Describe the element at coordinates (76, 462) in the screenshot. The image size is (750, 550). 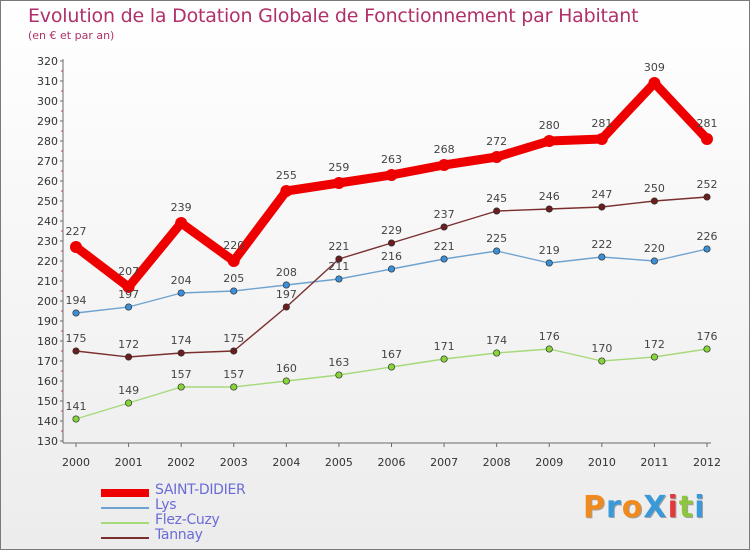
I see `x-tick-label: 2000` at that location.